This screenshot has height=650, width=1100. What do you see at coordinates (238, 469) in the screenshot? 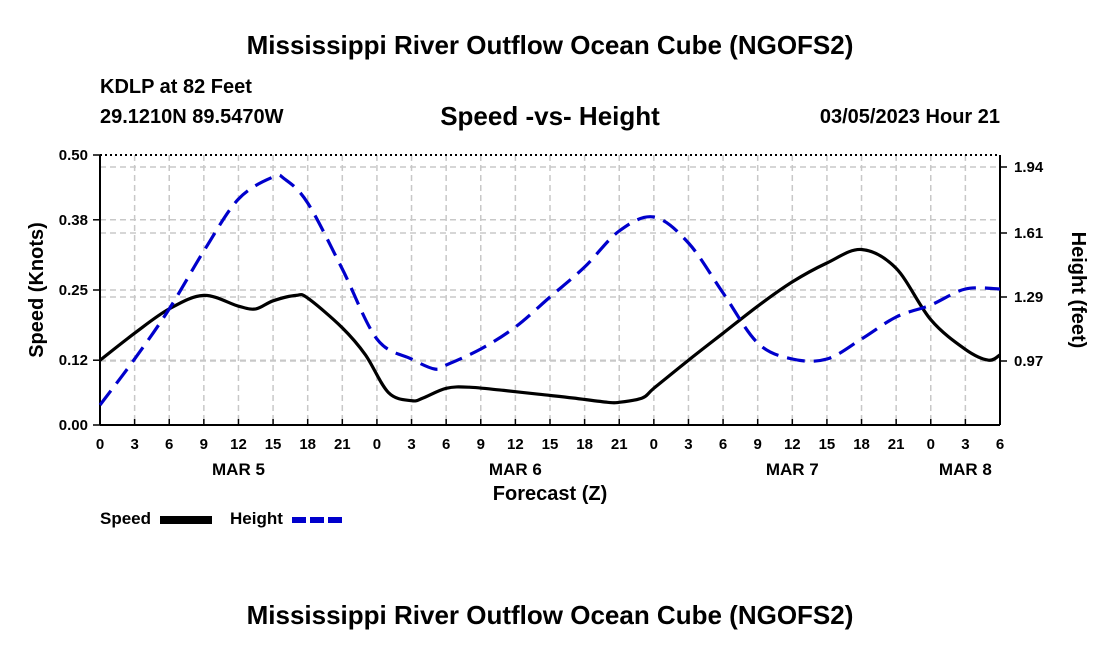
I see `x-day-label: MAR 5` at bounding box center [238, 469].